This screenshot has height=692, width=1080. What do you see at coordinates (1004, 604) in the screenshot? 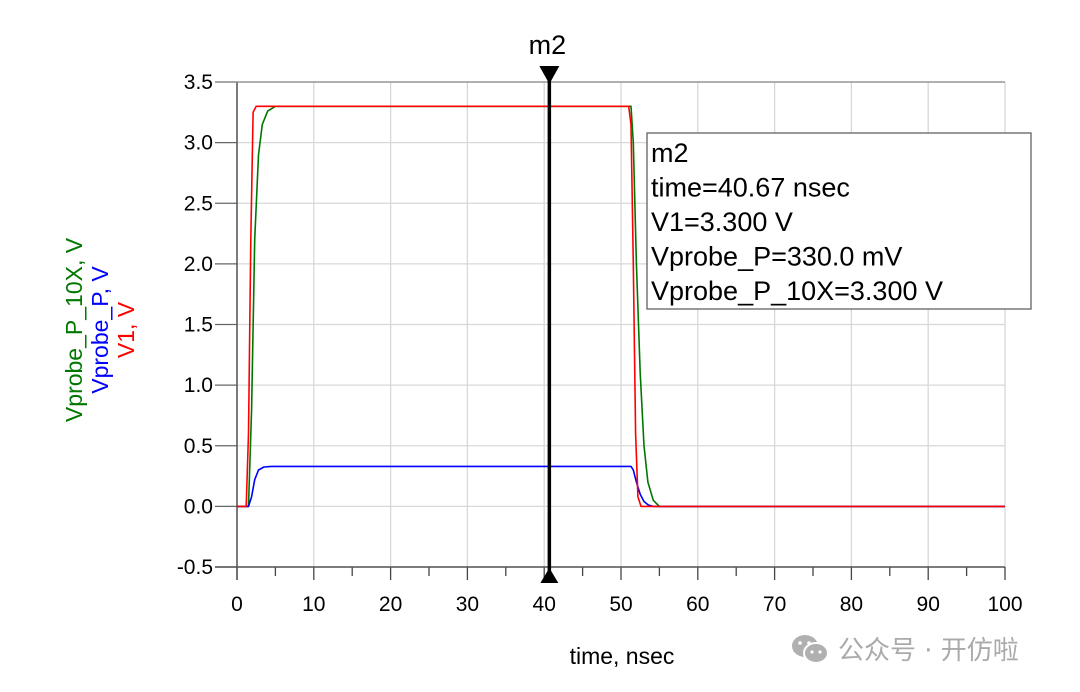
I see `x-tick-label: 100` at bounding box center [1004, 604].